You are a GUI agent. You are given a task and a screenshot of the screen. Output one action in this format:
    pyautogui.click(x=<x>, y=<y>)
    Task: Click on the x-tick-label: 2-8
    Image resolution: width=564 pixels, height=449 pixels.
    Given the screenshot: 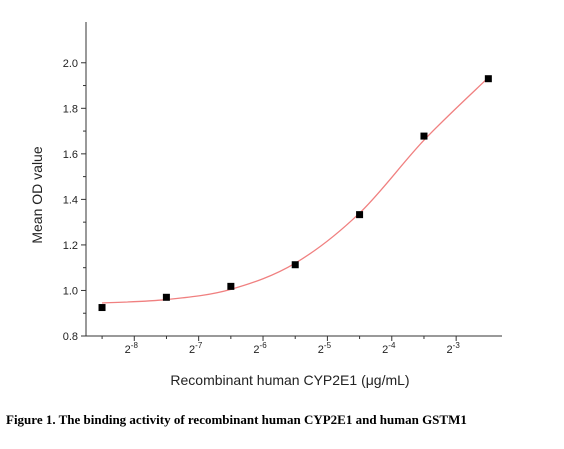 What is the action you would take?
    pyautogui.click(x=132, y=348)
    